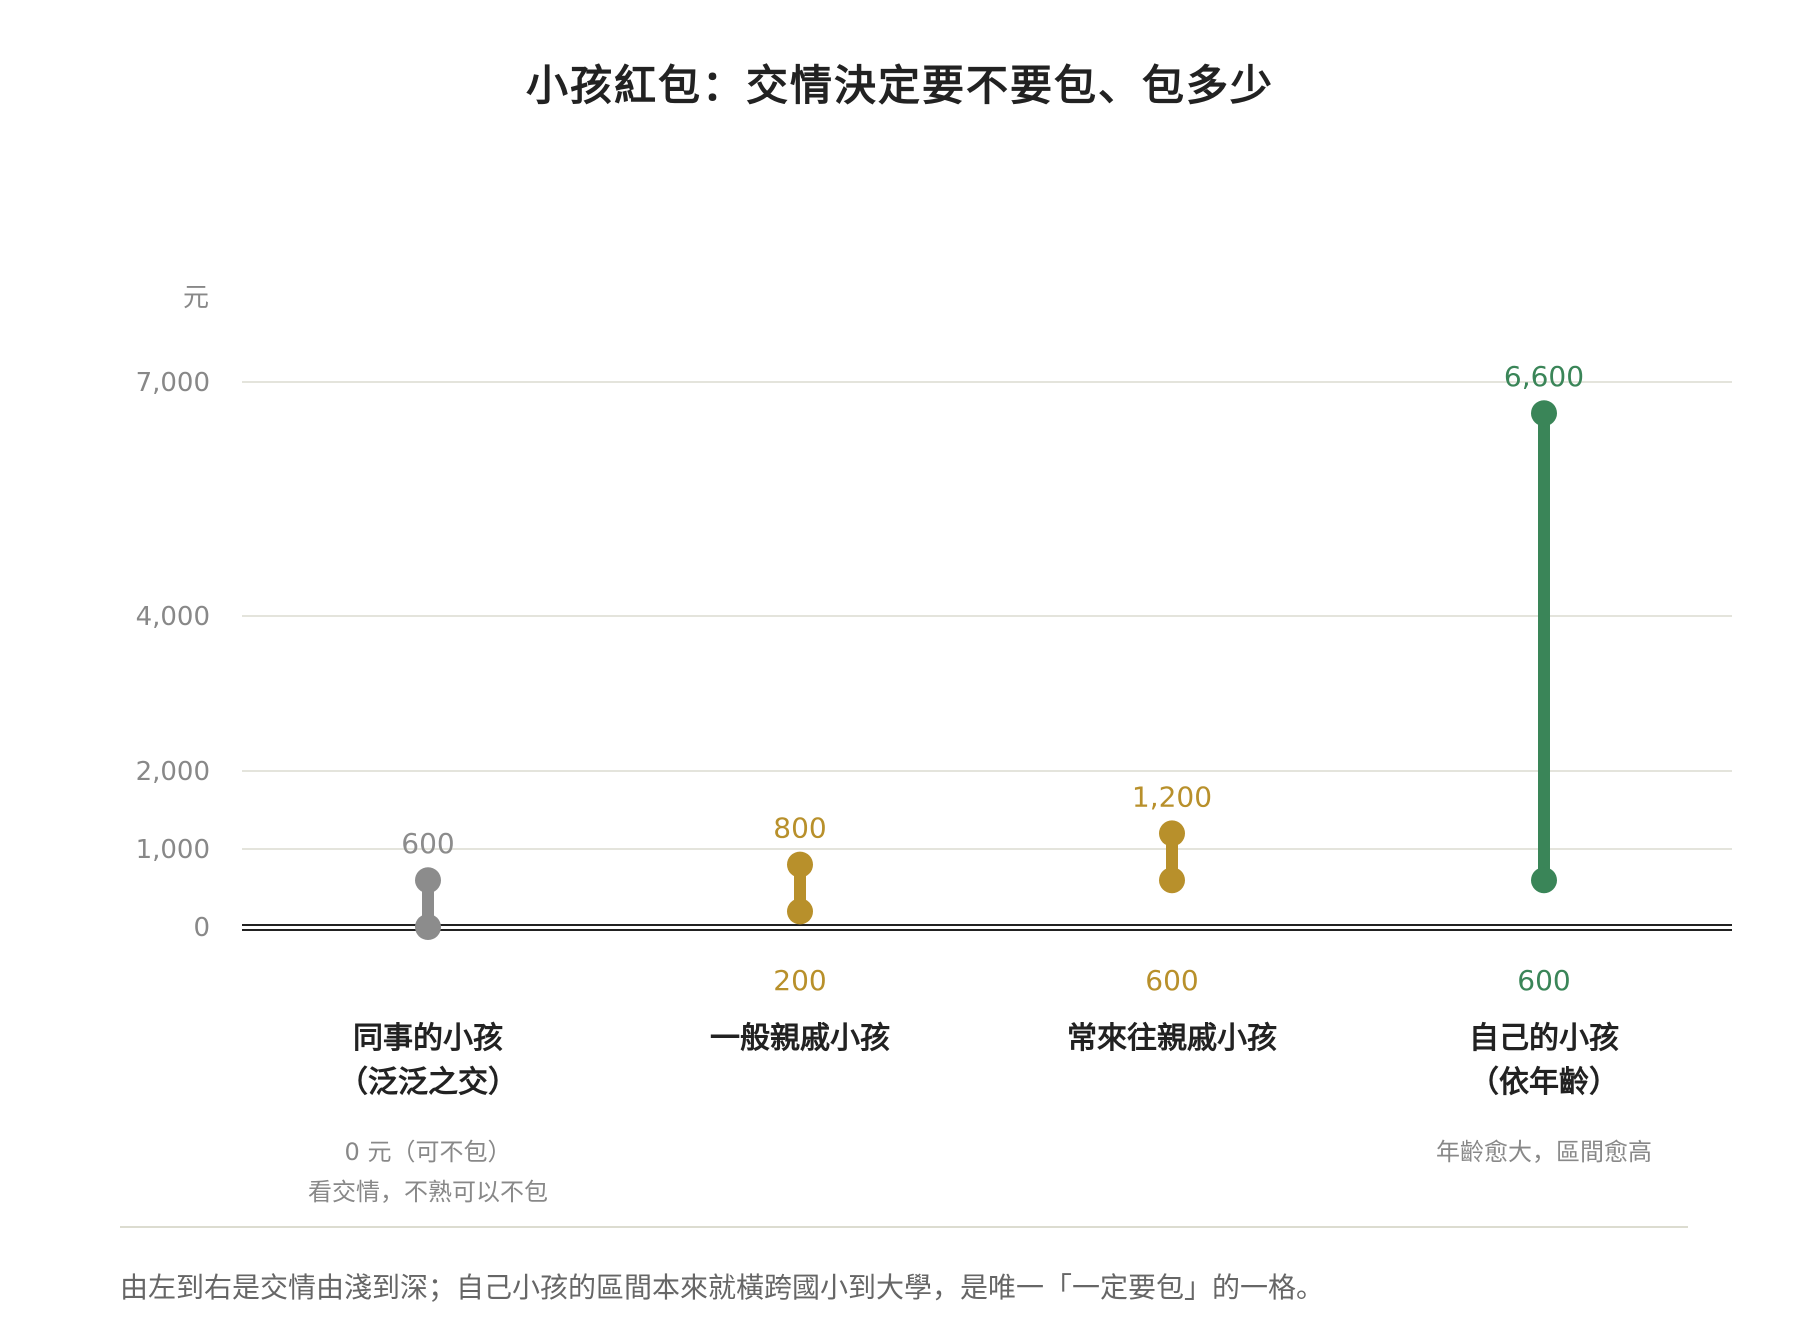 The height and width of the screenshot is (1320, 1800). I want to click on chart-title: 小孩紅包：交情決定要不要包、包多少, so click(899, 85).